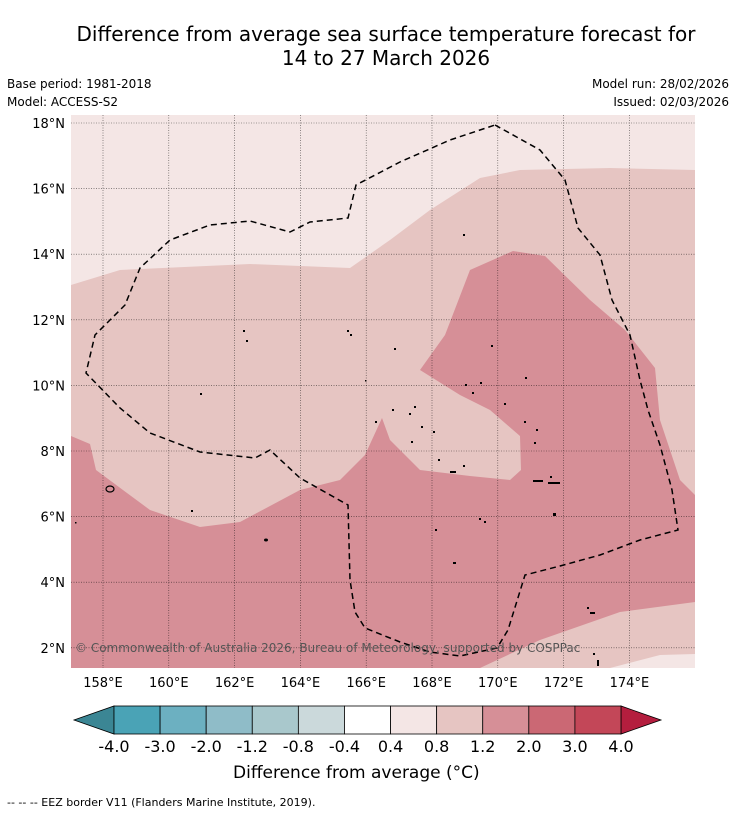 This screenshot has width=736, height=816. Describe the element at coordinates (159, 746) in the screenshot. I see `colorbar-tick-label: -3.0` at that location.